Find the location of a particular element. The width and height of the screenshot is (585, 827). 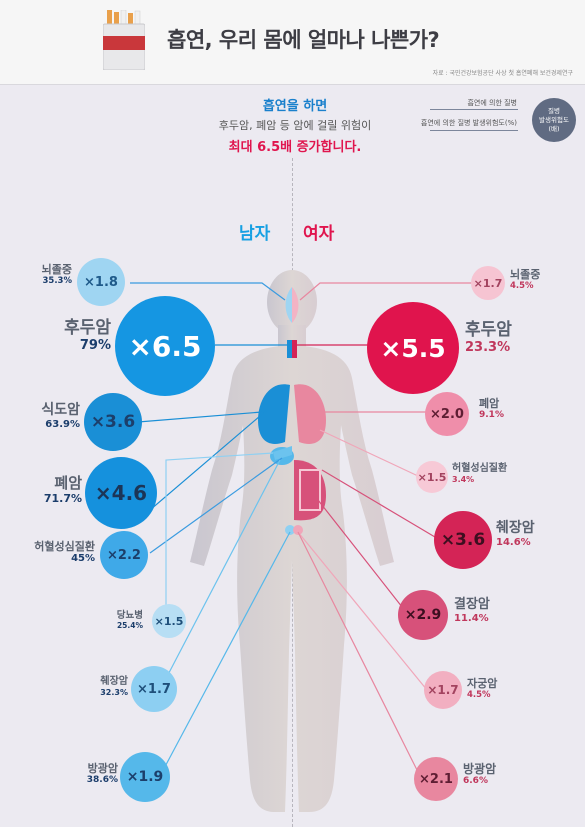

female-colon-label: 결장암 11.4% is located at coordinates (472, 611).